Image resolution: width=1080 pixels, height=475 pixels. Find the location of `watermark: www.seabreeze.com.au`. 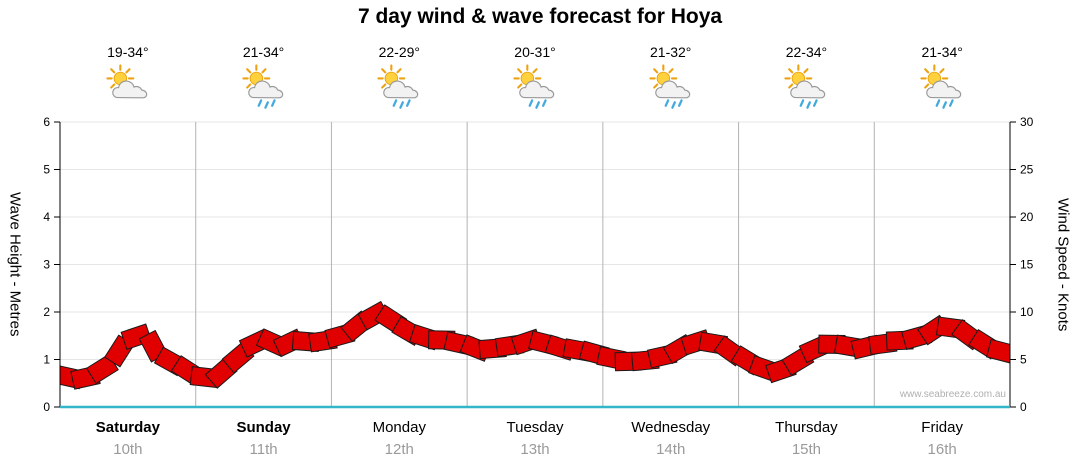

watermark: www.seabreeze.com.au is located at coordinates (952, 394).